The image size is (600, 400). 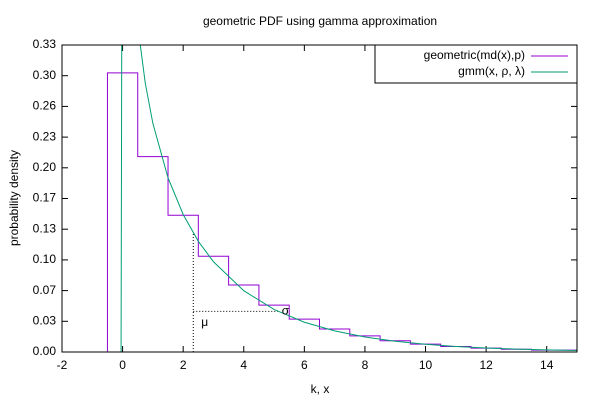 What do you see at coordinates (45, 290) in the screenshot?
I see `y-tick-label: 0.07` at bounding box center [45, 290].